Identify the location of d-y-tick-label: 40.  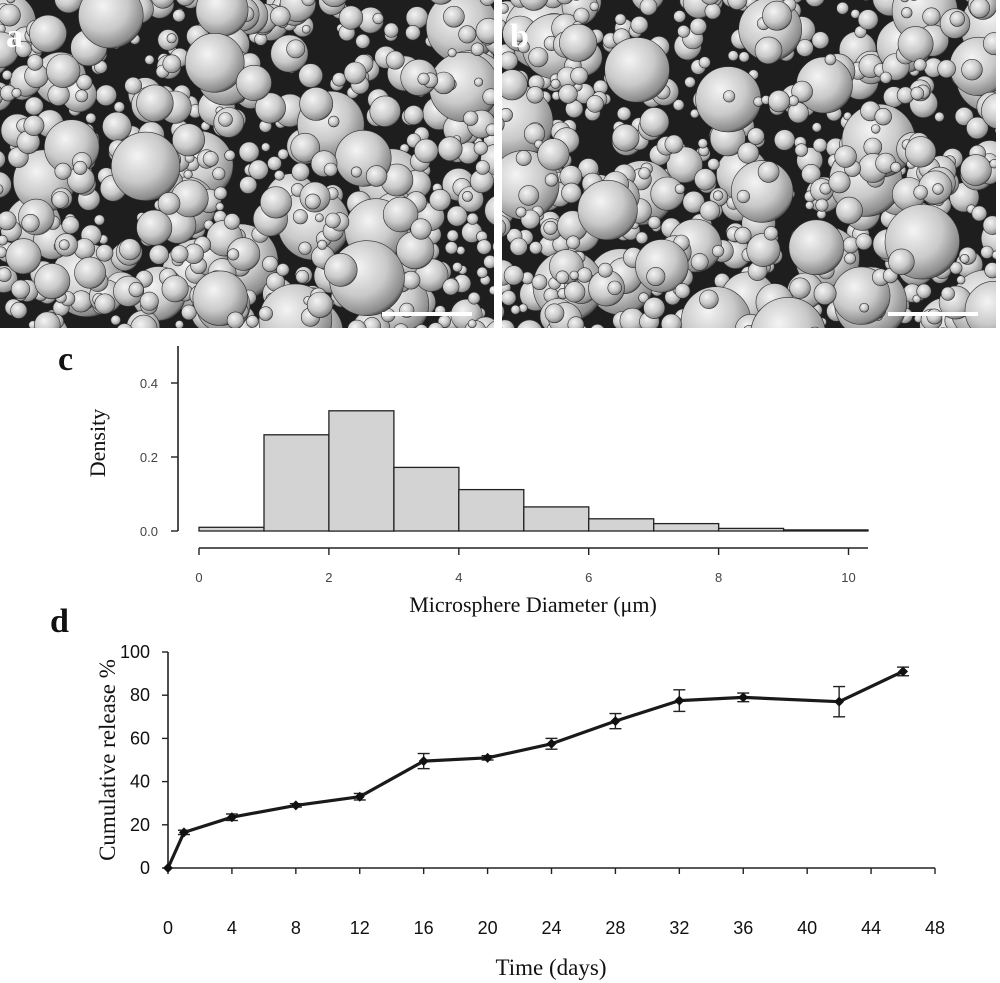
(140, 782).